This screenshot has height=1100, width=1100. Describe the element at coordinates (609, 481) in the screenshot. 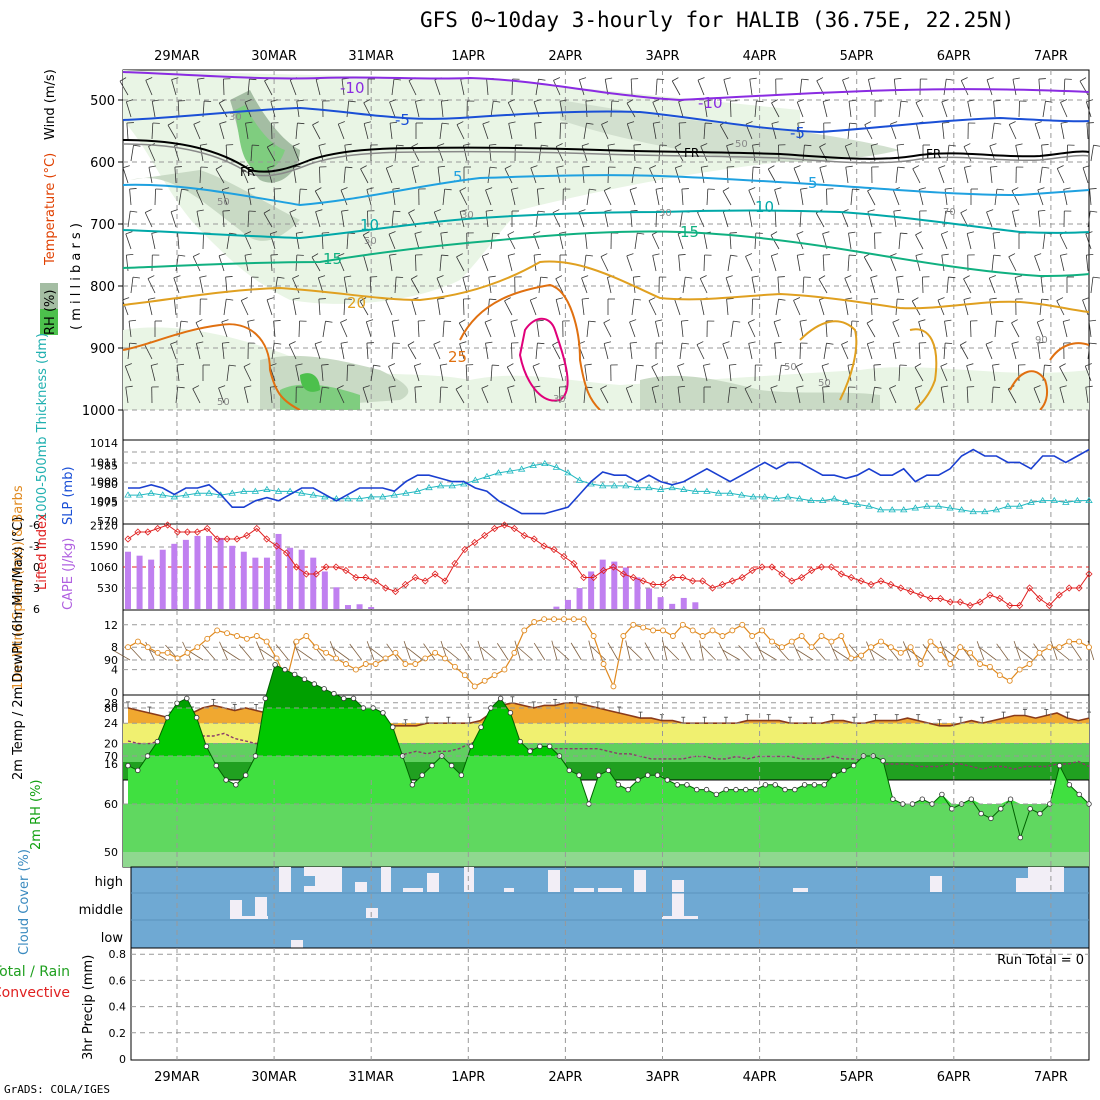

I see `slp-series` at that location.